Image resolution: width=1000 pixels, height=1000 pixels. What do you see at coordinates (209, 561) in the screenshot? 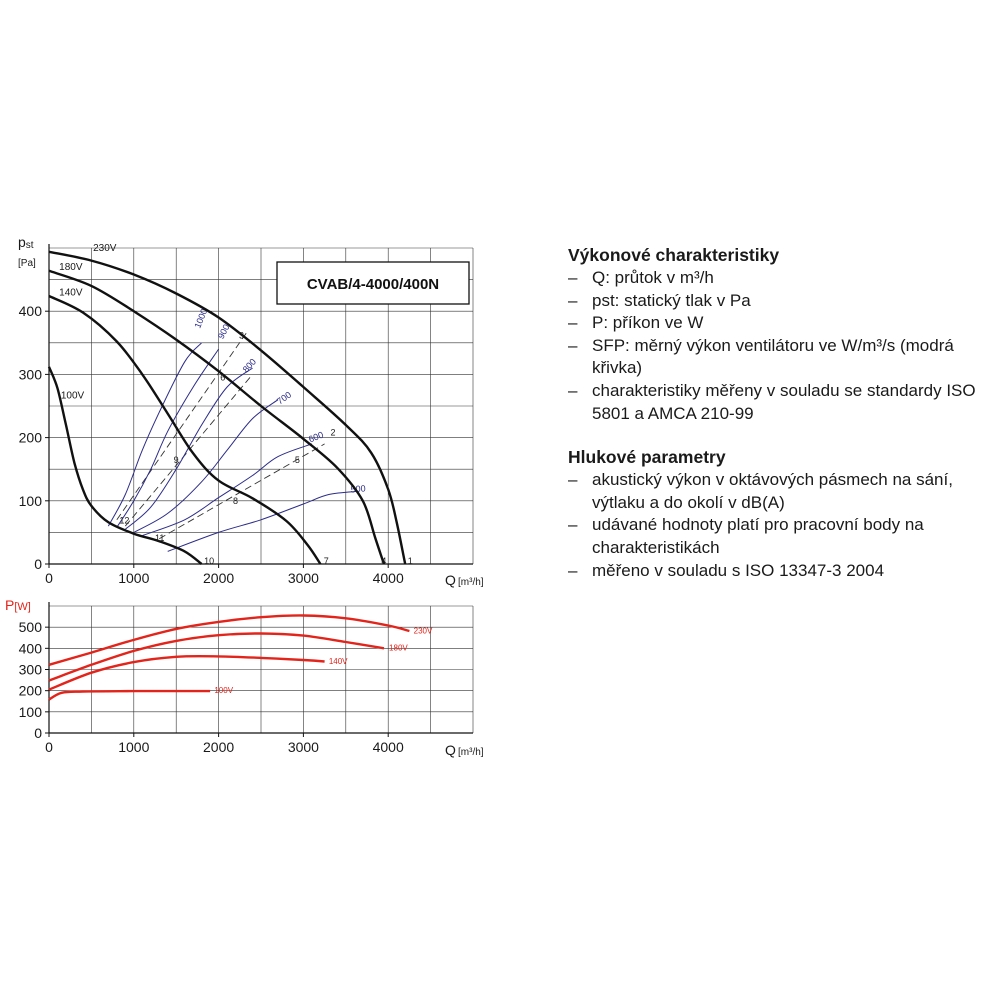
I see `operating-point-10: 10` at bounding box center [209, 561].